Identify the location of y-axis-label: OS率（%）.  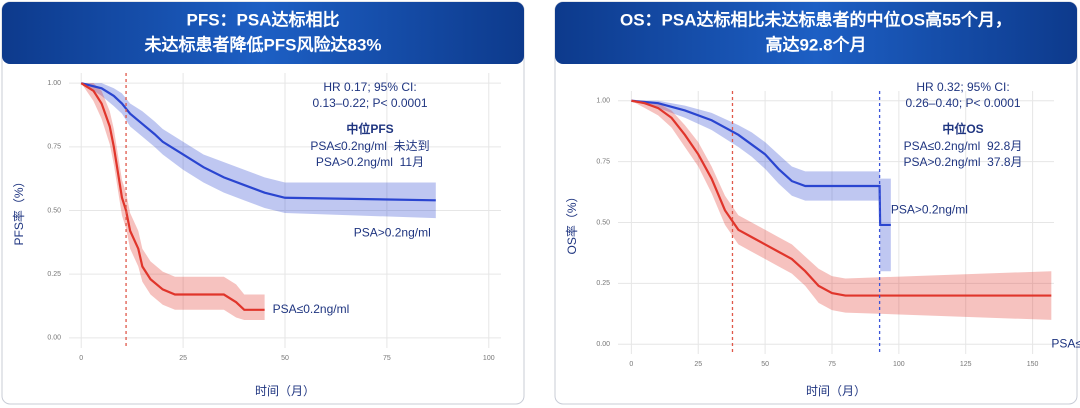
(571, 222).